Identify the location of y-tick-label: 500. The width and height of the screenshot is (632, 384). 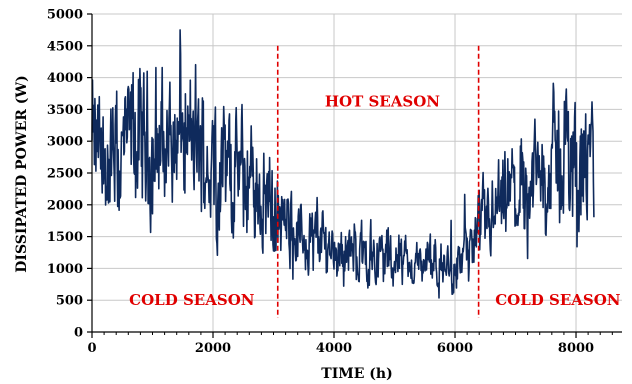
(69, 301).